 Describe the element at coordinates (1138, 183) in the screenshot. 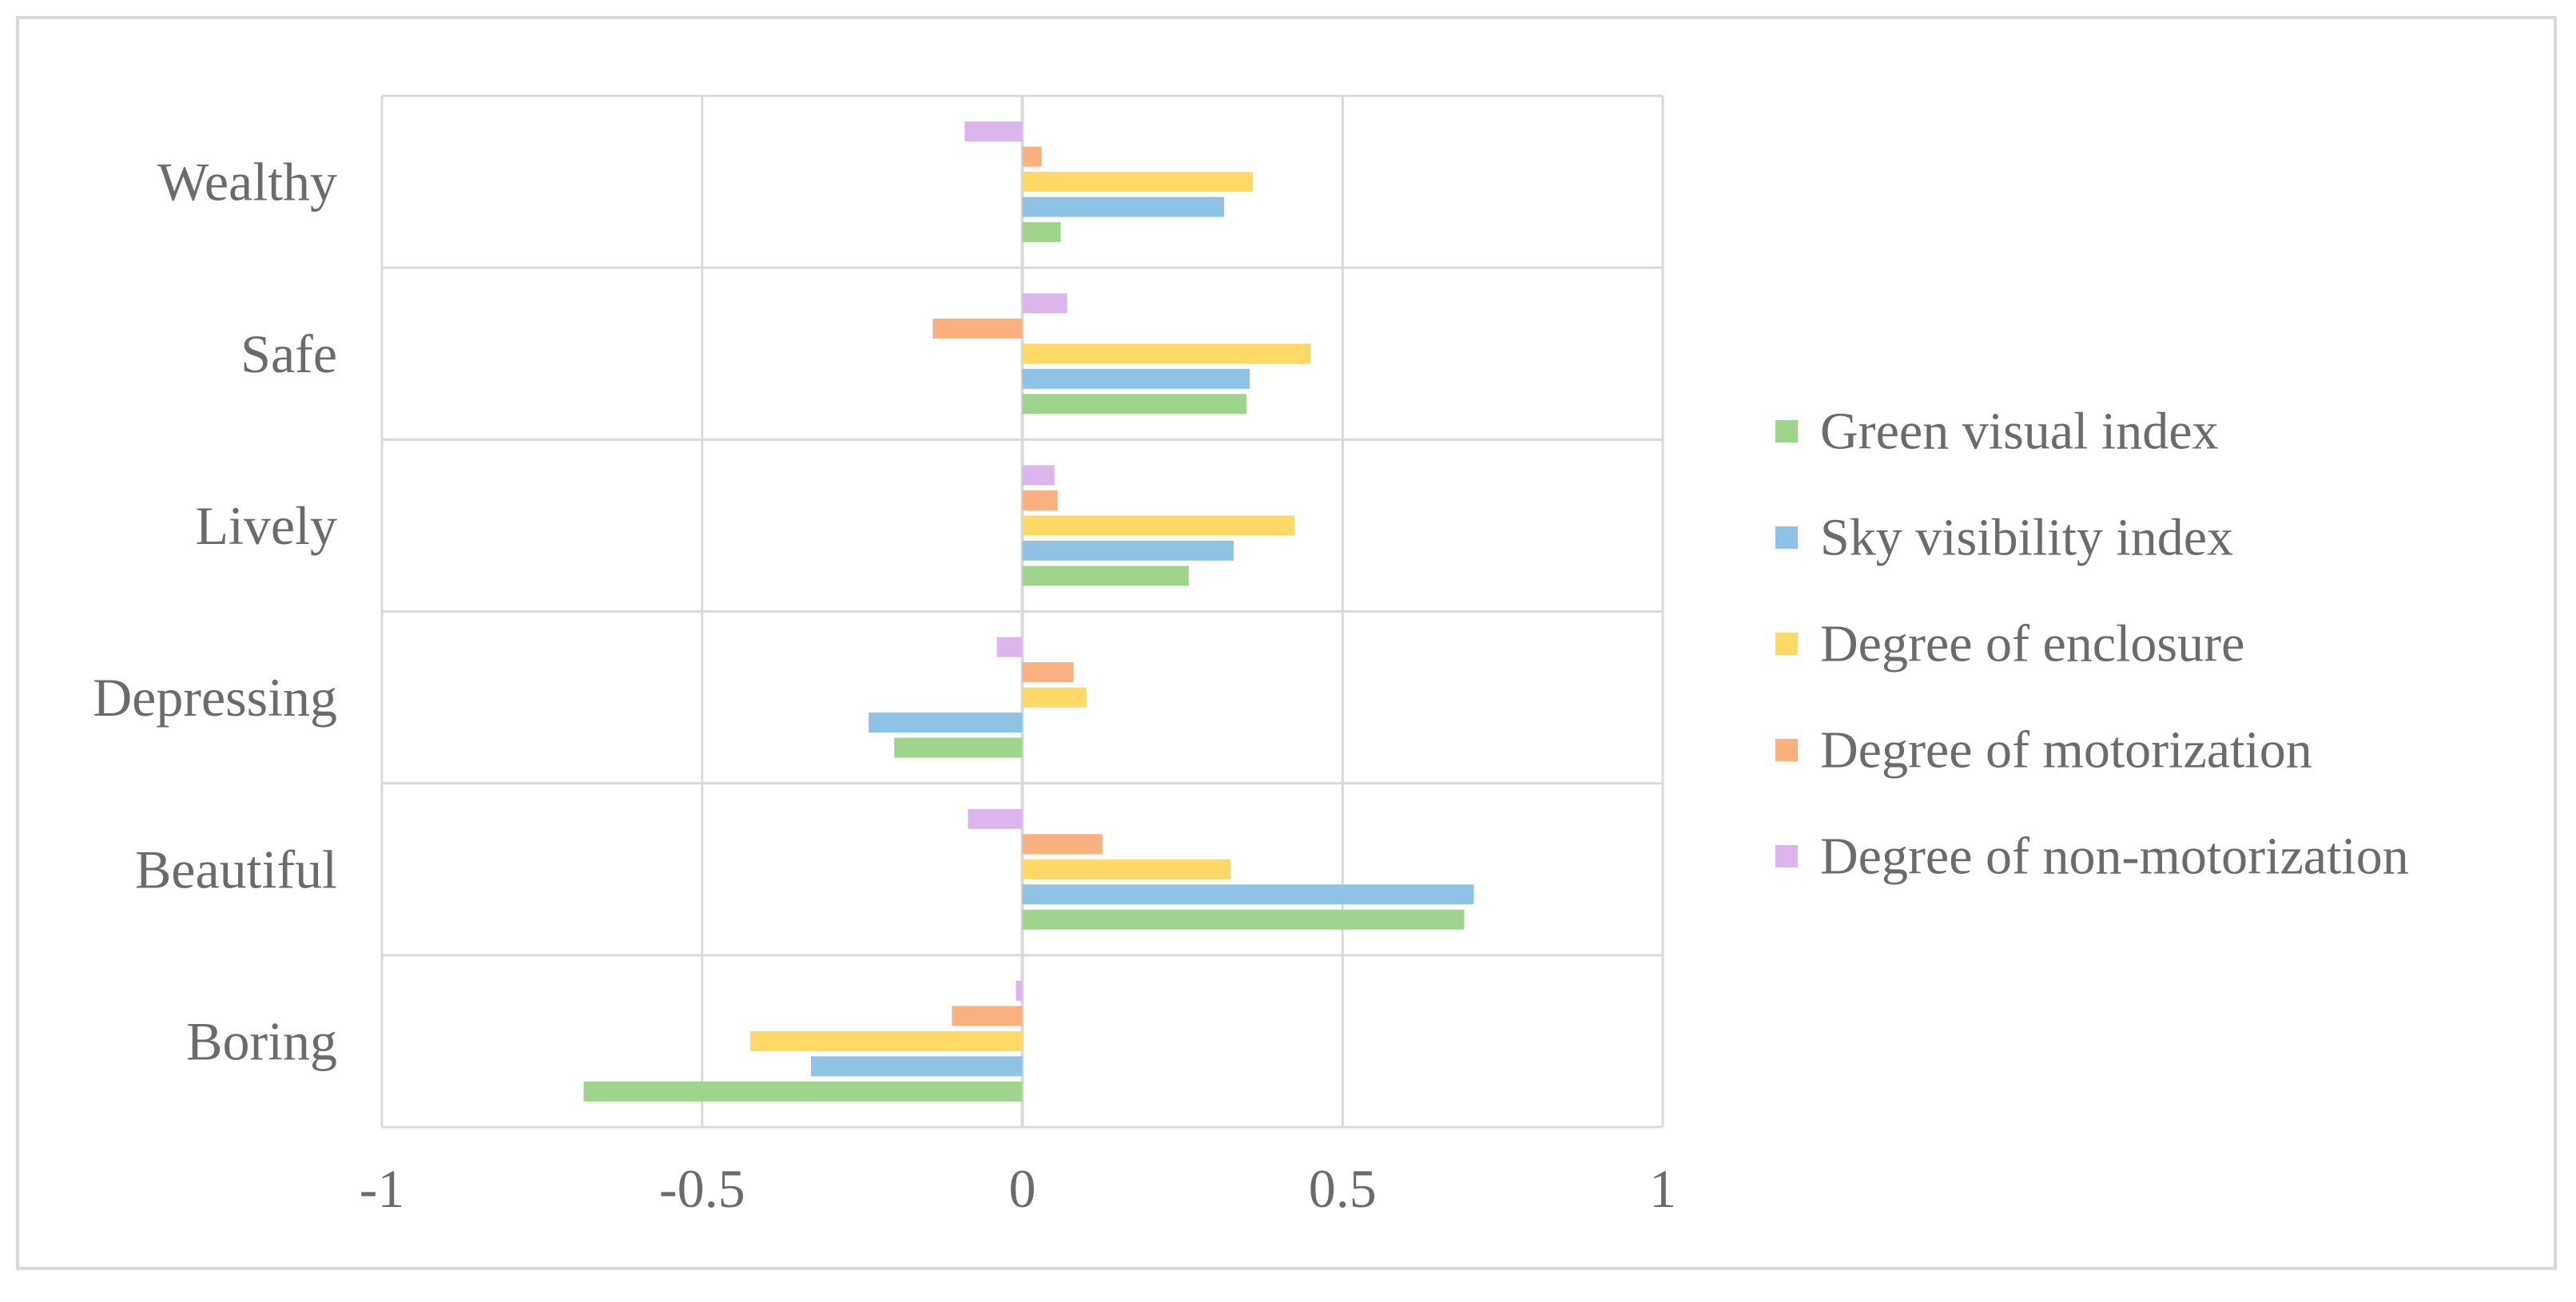

I see `bar-wealthy-degree-of-enclosure` at that location.